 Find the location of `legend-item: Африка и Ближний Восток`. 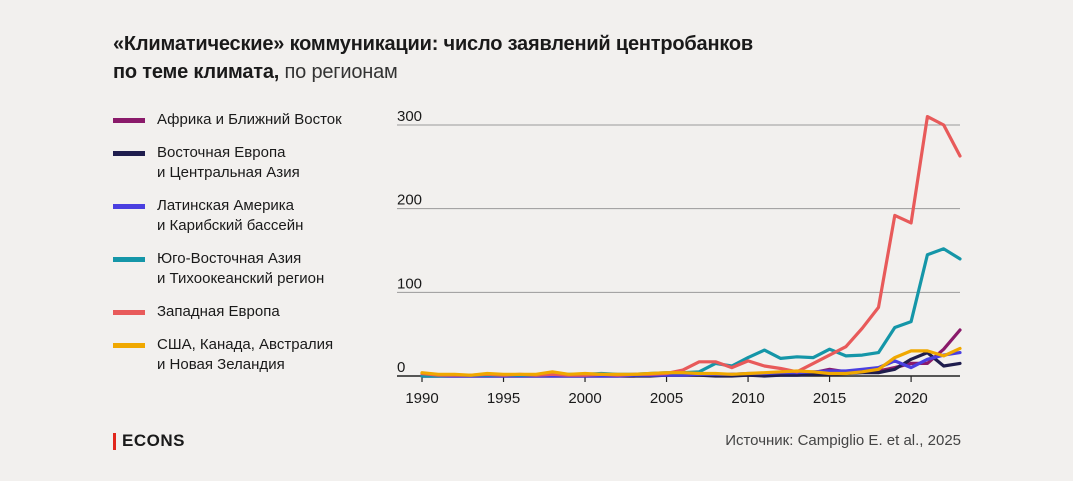

legend-item: Африка и Ближний Восток is located at coordinates (248, 120).